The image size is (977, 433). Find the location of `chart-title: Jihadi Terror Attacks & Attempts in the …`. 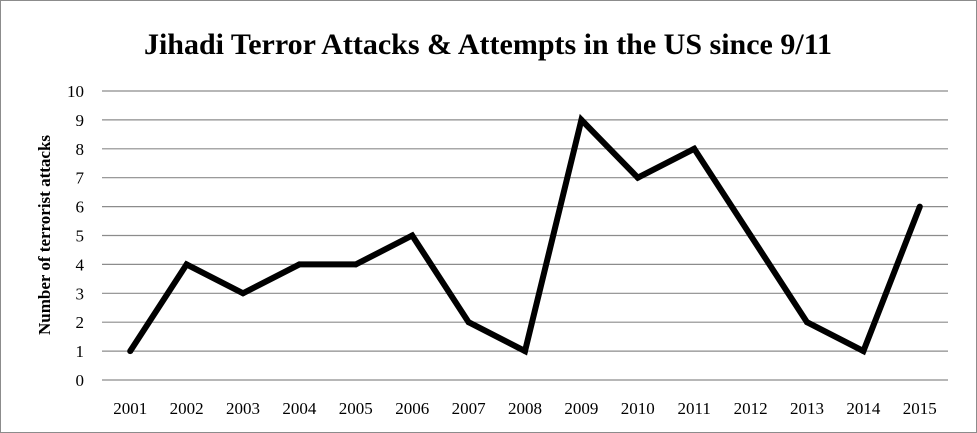

chart-title: Jihadi Terror Attacks & Attempts in the … is located at coordinates (488, 44).